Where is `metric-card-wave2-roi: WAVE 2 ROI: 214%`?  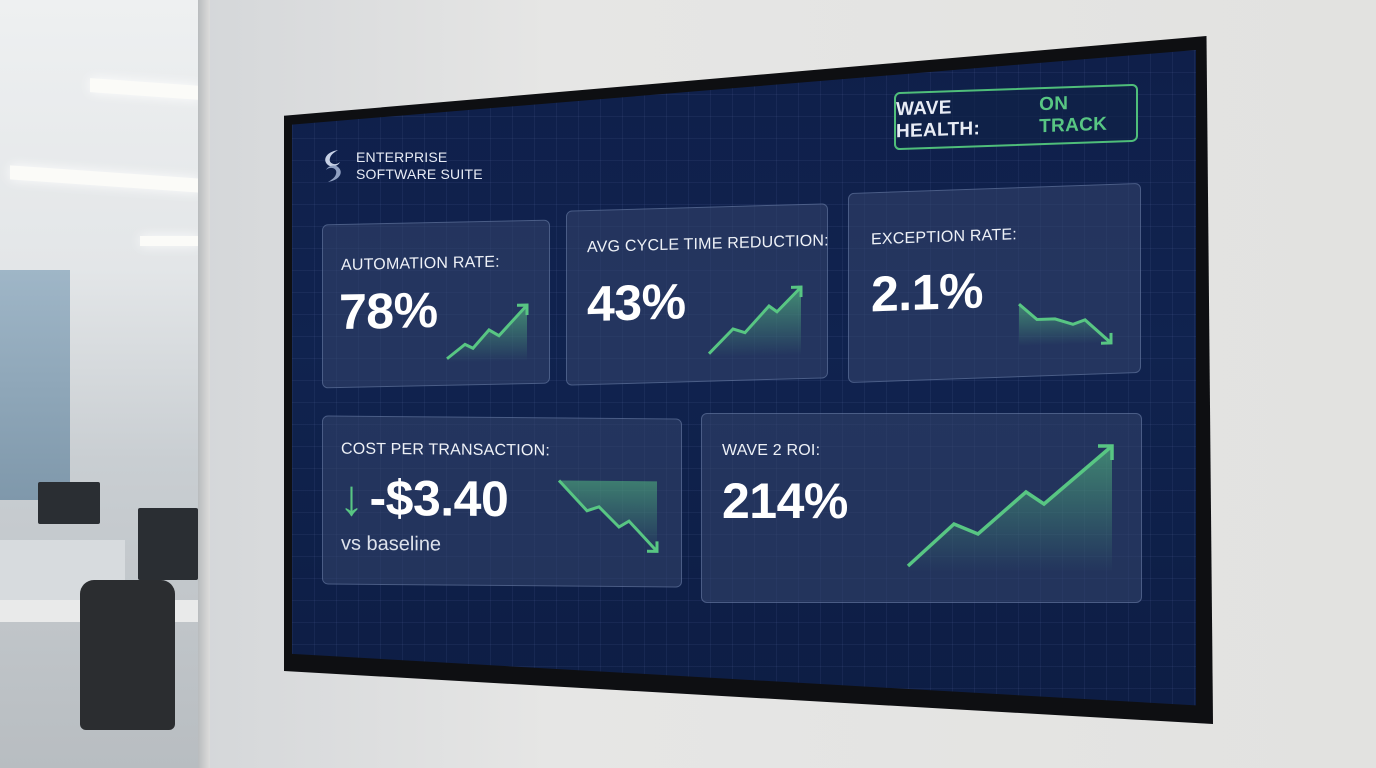 metric-card-wave2-roi: WAVE 2 ROI: 214% is located at coordinates (921, 508).